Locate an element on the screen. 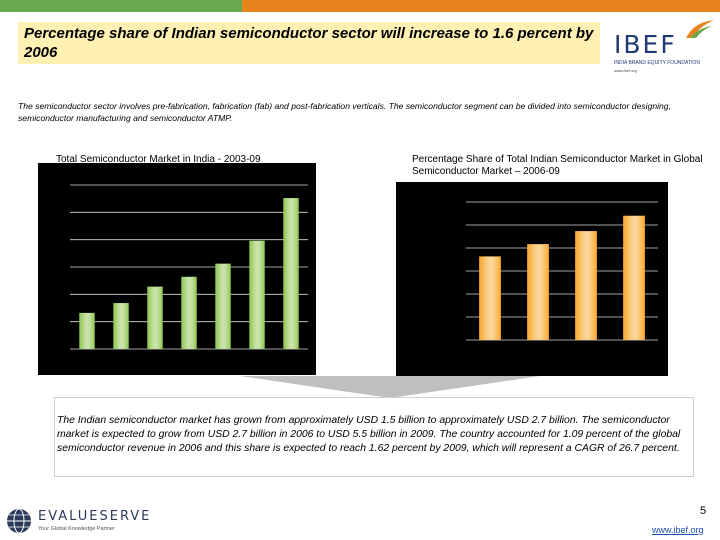  logo-brand: IBEF is located at coordinates (645, 44).